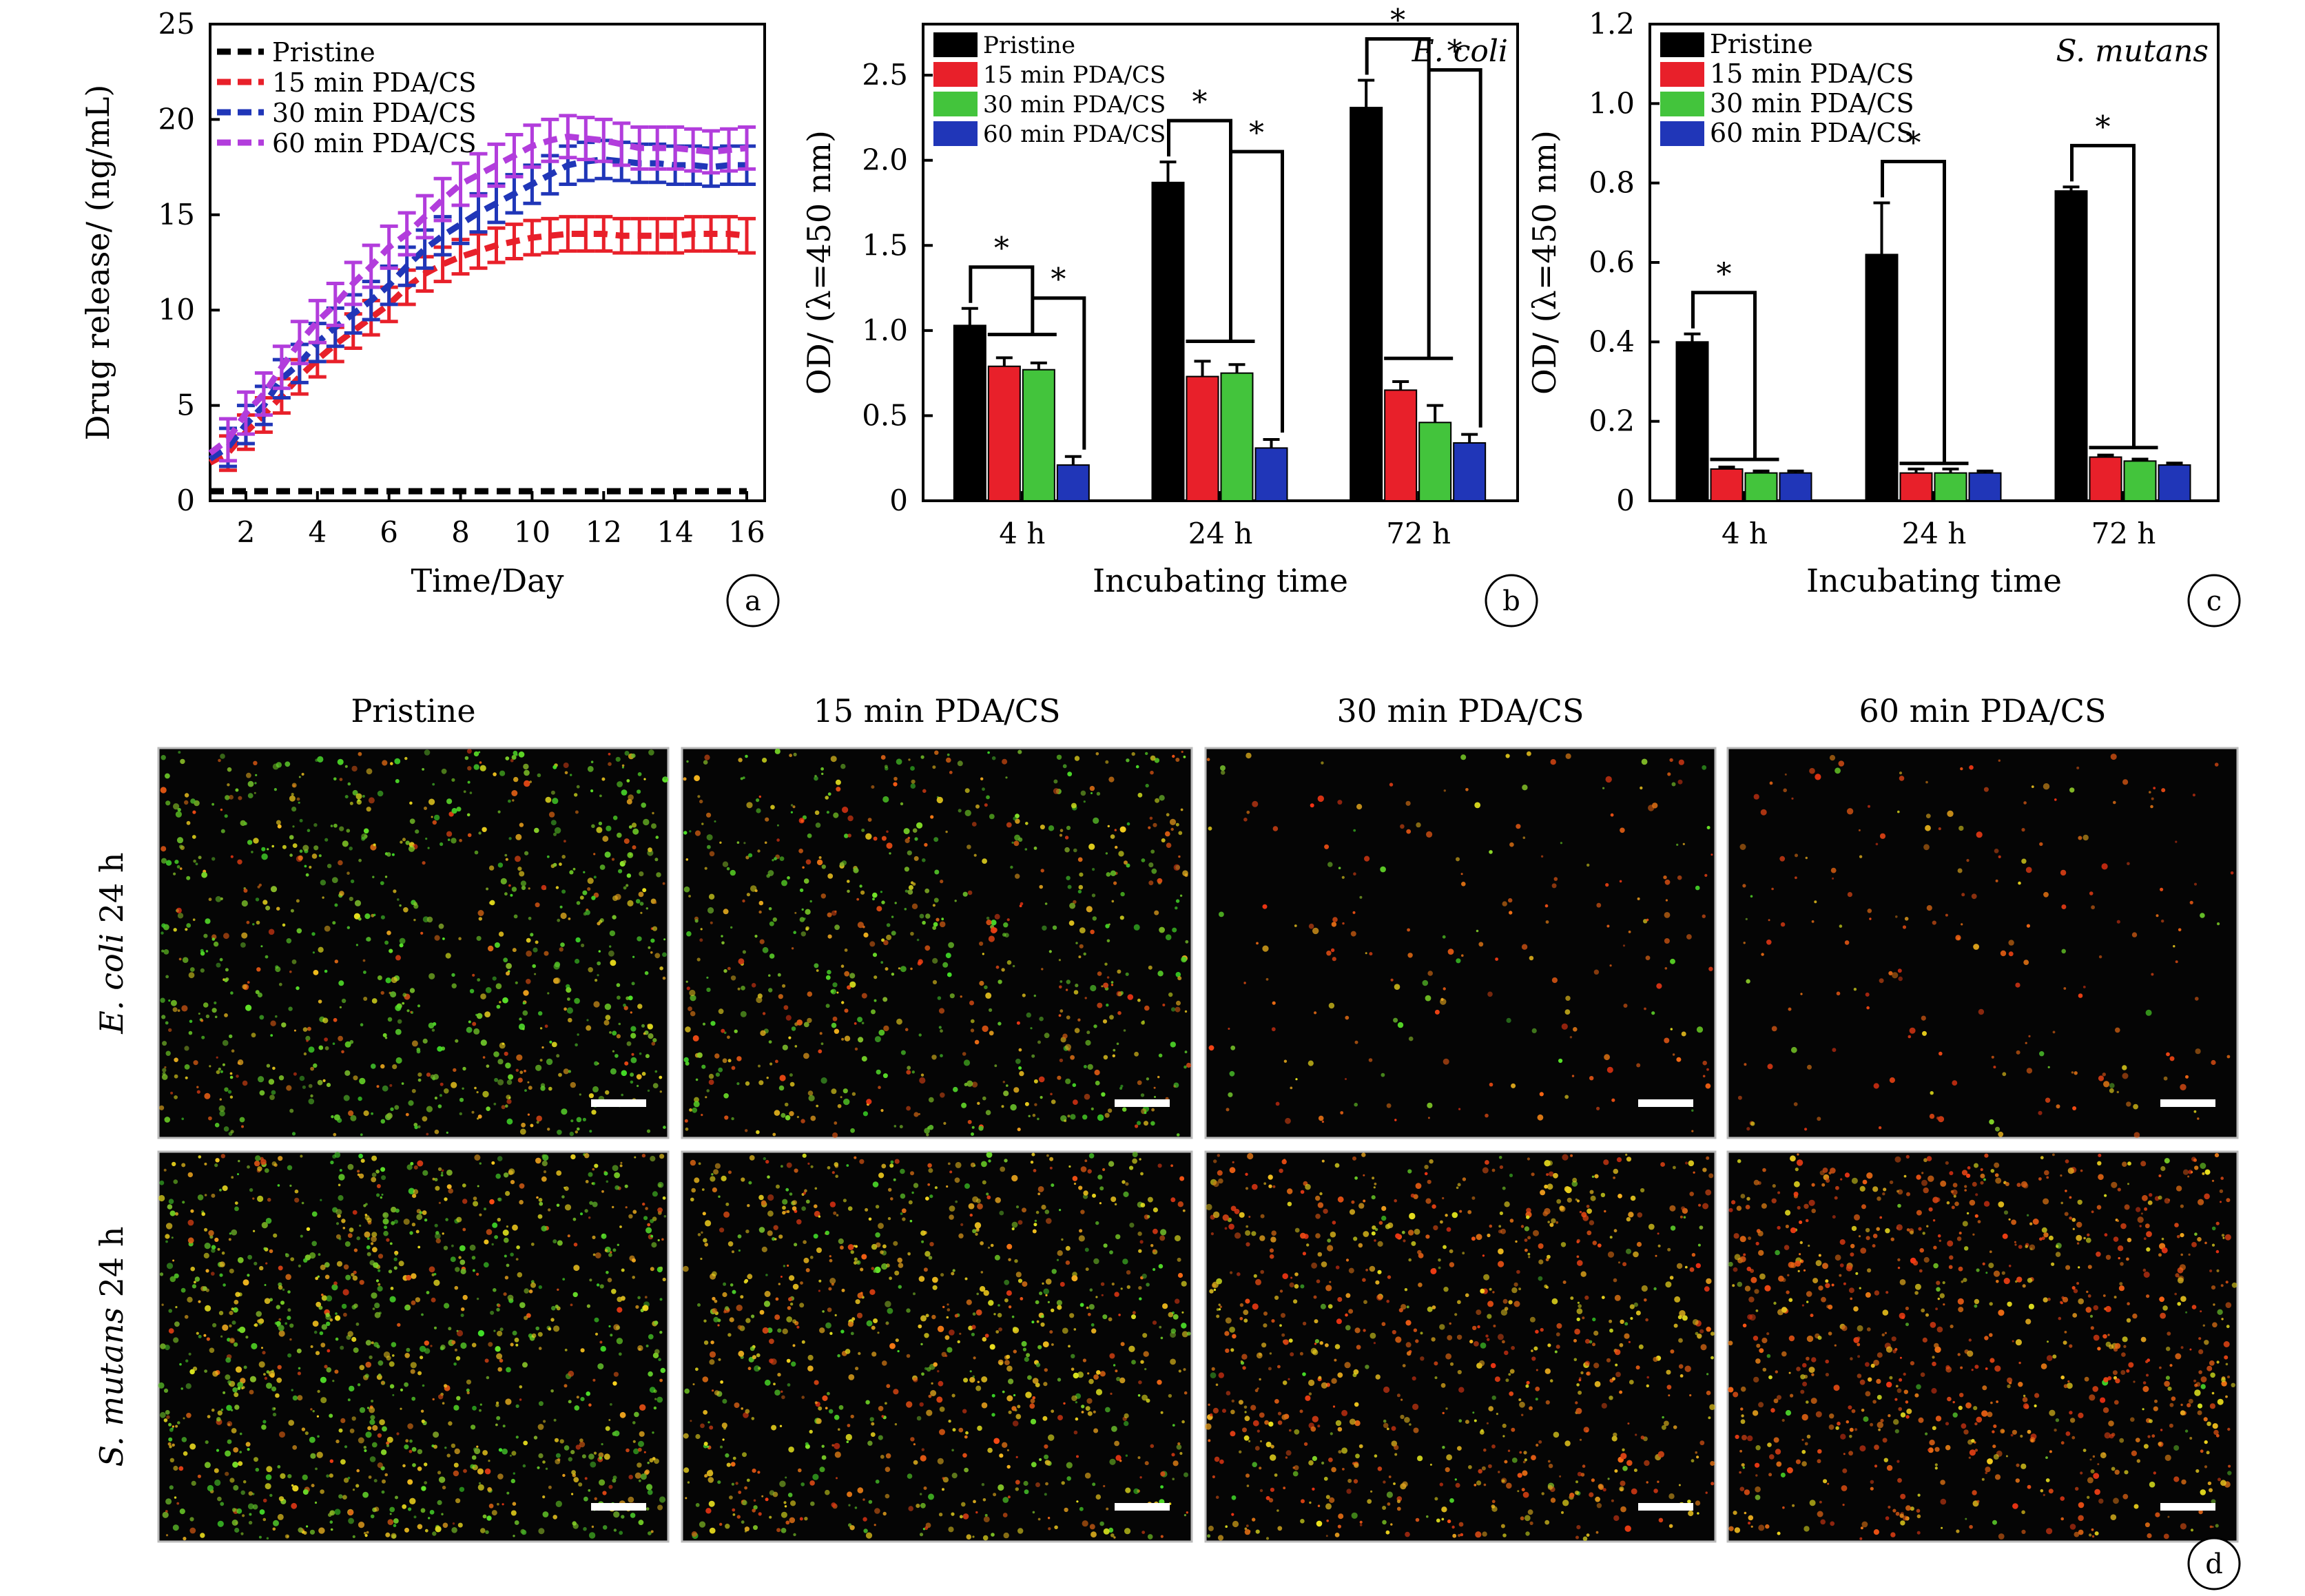 Image resolution: width=2305 pixels, height=1596 pixels. What do you see at coordinates (176, 24) in the screenshot?
I see `y-tick-label: 25` at bounding box center [176, 24].